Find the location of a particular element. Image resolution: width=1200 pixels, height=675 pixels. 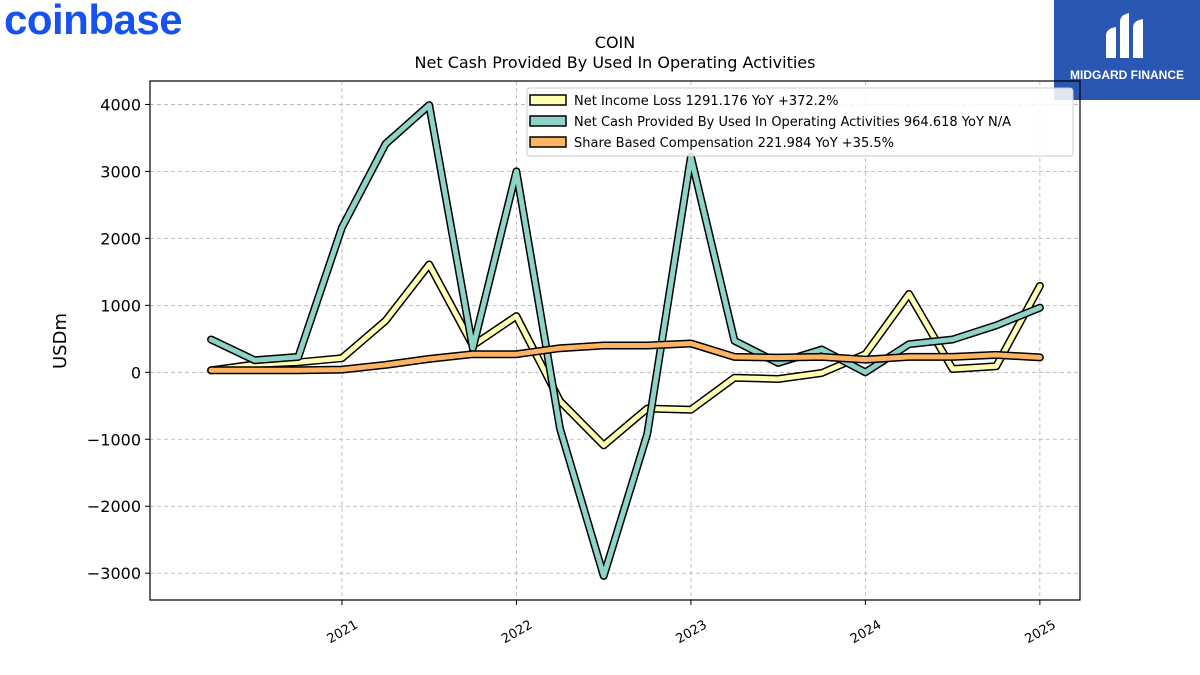

midgard-logo-mark is located at coordinates (1127, 50).